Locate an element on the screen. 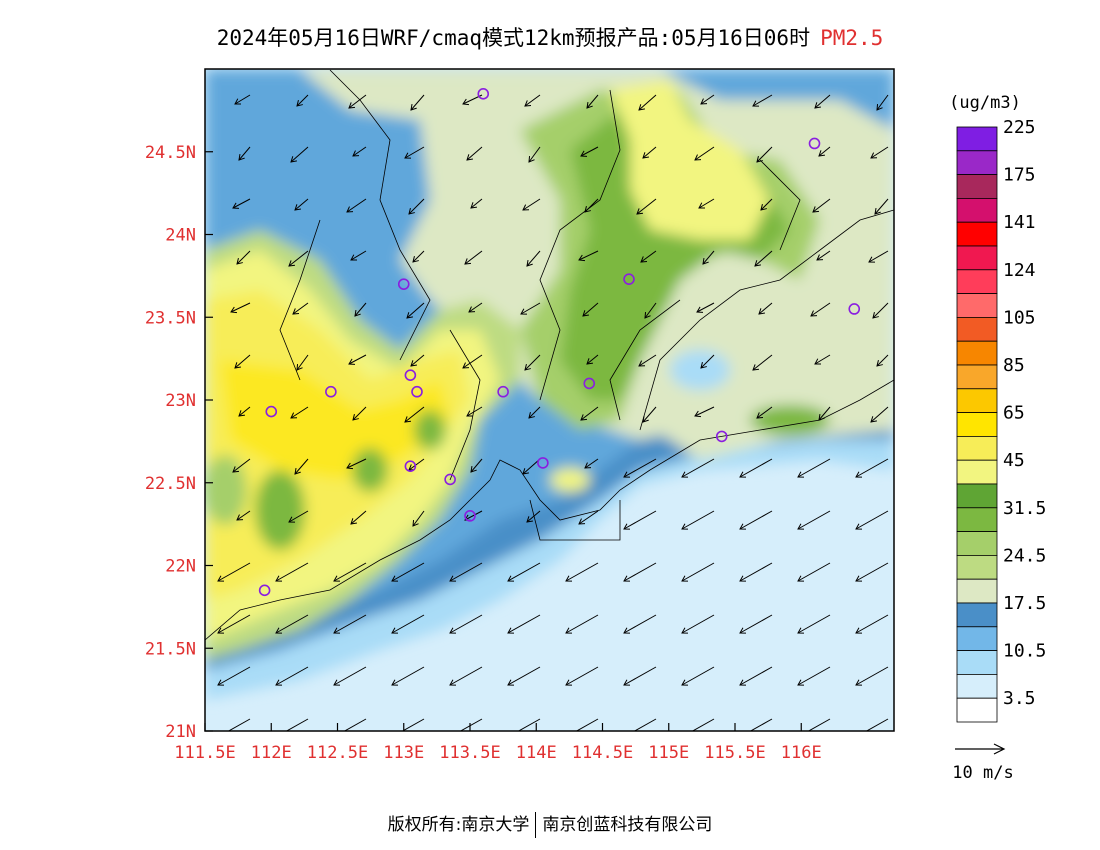 Image resolution: width=1100 pixels, height=850 pixels. title-variable: PM2.5 is located at coordinates (852, 38).